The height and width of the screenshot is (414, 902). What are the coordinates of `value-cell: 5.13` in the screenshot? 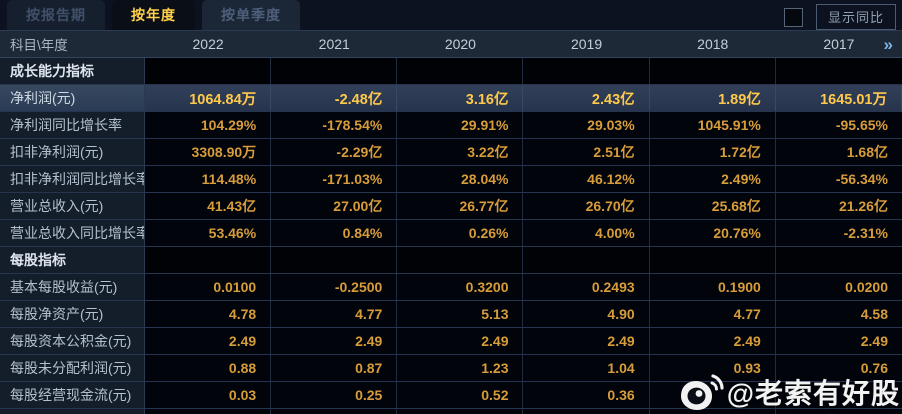 It's located at (460, 314).